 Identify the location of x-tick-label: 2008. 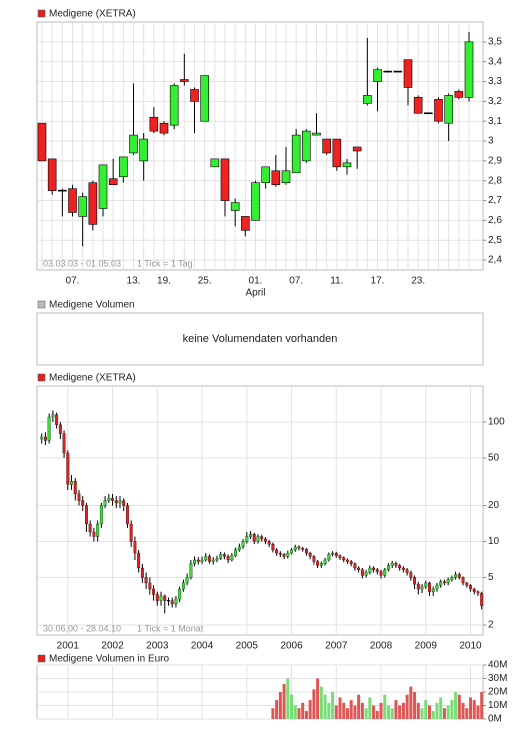
(381, 646).